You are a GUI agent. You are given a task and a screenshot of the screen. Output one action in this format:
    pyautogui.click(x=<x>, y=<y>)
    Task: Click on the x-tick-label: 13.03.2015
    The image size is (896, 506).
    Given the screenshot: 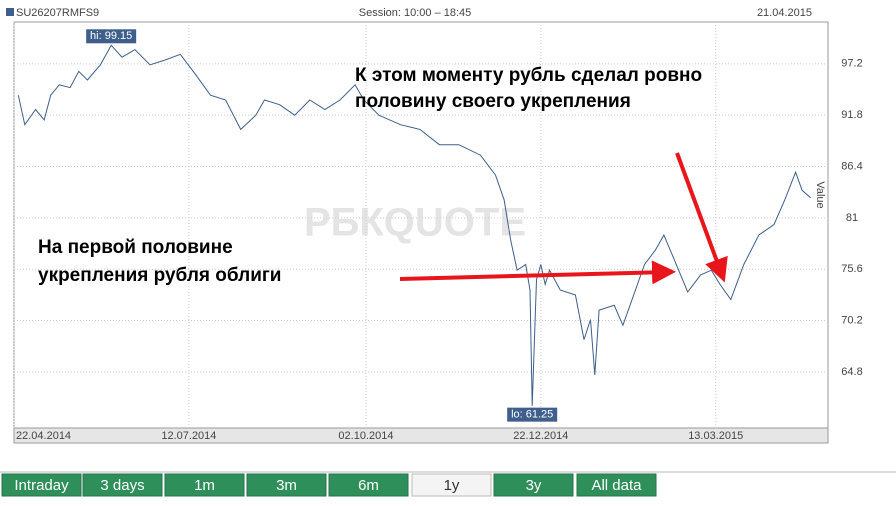 What is the action you would take?
    pyautogui.click(x=715, y=436)
    